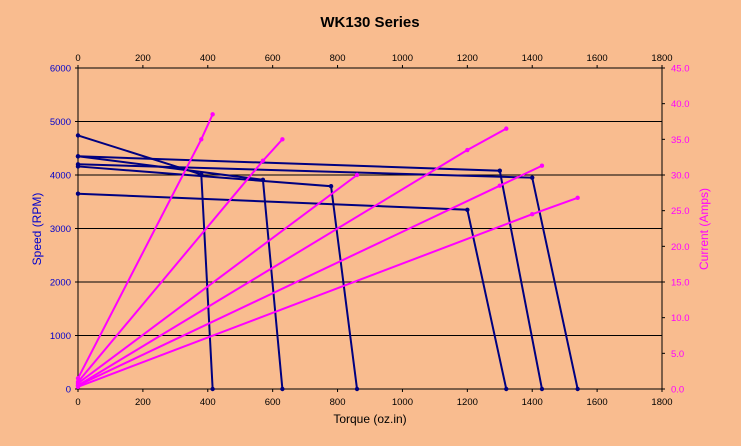 The width and height of the screenshot is (741, 446). What do you see at coordinates (77, 402) in the screenshot?
I see `x-tick-label: 0` at bounding box center [77, 402].